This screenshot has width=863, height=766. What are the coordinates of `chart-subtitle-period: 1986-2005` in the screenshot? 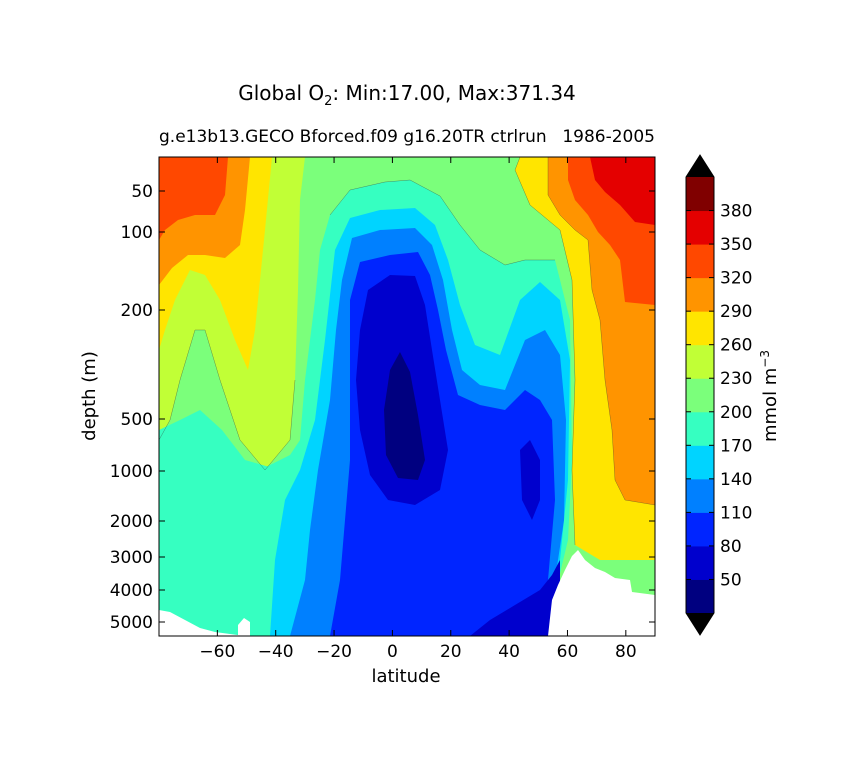 It's located at (608, 137).